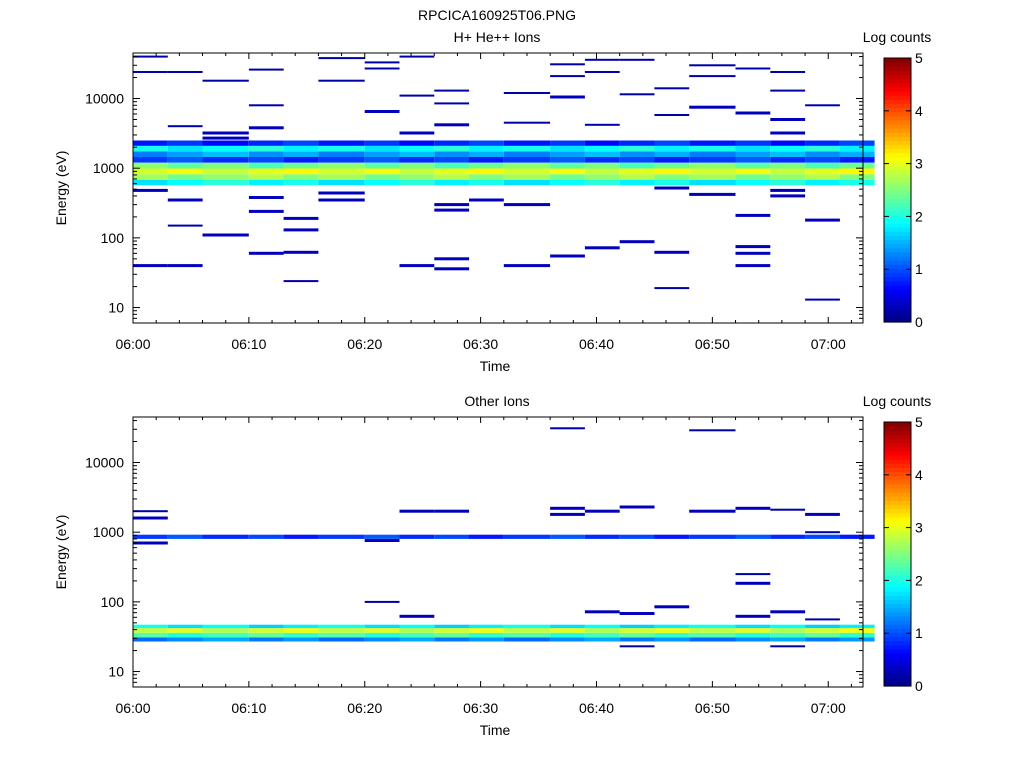 The height and width of the screenshot is (773, 1024). Describe the element at coordinates (897, 37) in the screenshot. I see `panel1-colorbar-label: Log counts` at that location.